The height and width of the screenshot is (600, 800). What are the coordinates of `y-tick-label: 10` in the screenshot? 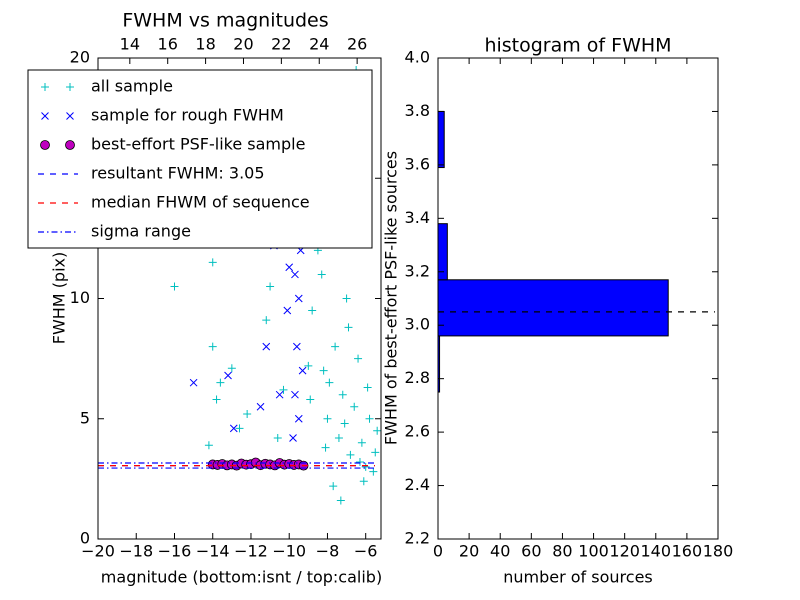 It's located at (80, 297).